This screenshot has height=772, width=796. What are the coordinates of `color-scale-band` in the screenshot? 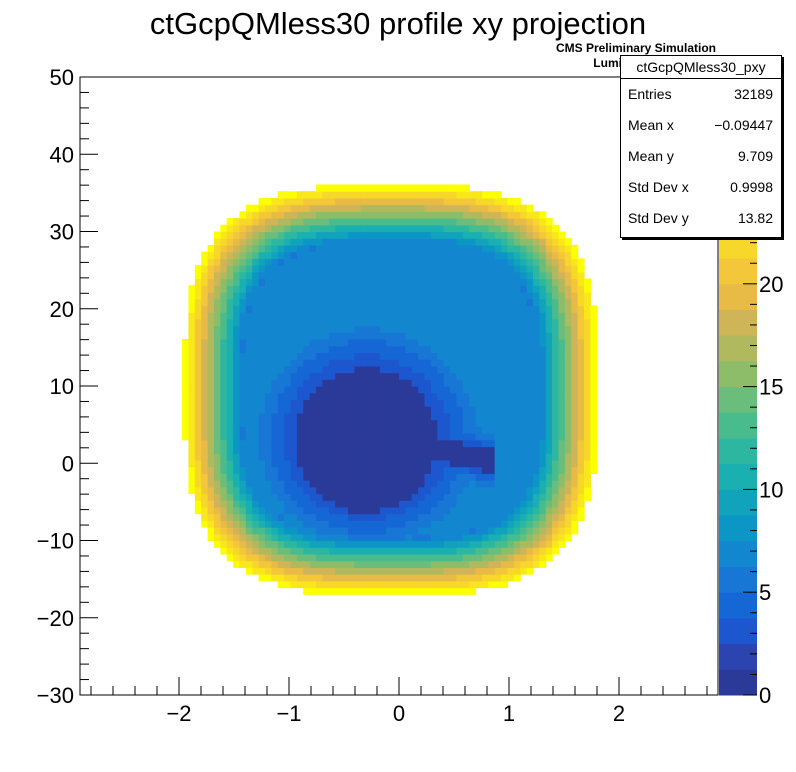 It's located at (738, 476).